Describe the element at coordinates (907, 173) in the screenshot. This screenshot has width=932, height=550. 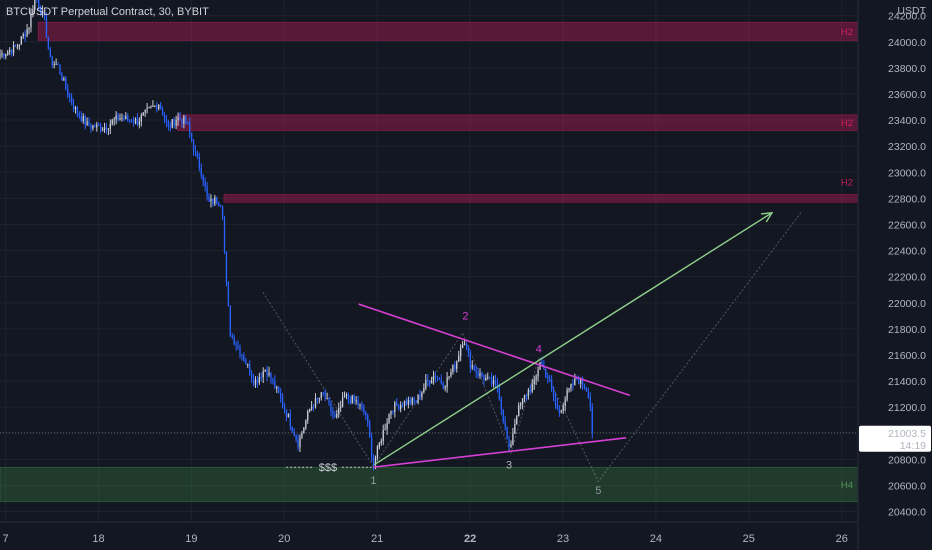
I see `price-tick-label: 23000.0` at that location.